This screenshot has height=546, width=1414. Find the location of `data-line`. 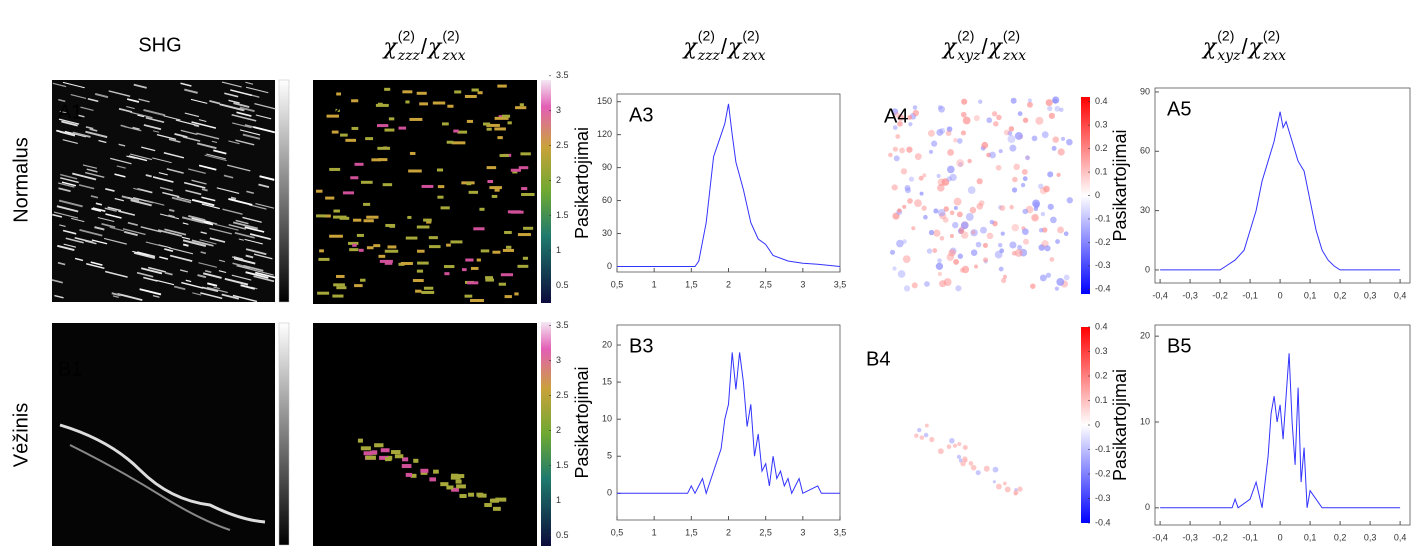

data-line is located at coordinates (729, 185).